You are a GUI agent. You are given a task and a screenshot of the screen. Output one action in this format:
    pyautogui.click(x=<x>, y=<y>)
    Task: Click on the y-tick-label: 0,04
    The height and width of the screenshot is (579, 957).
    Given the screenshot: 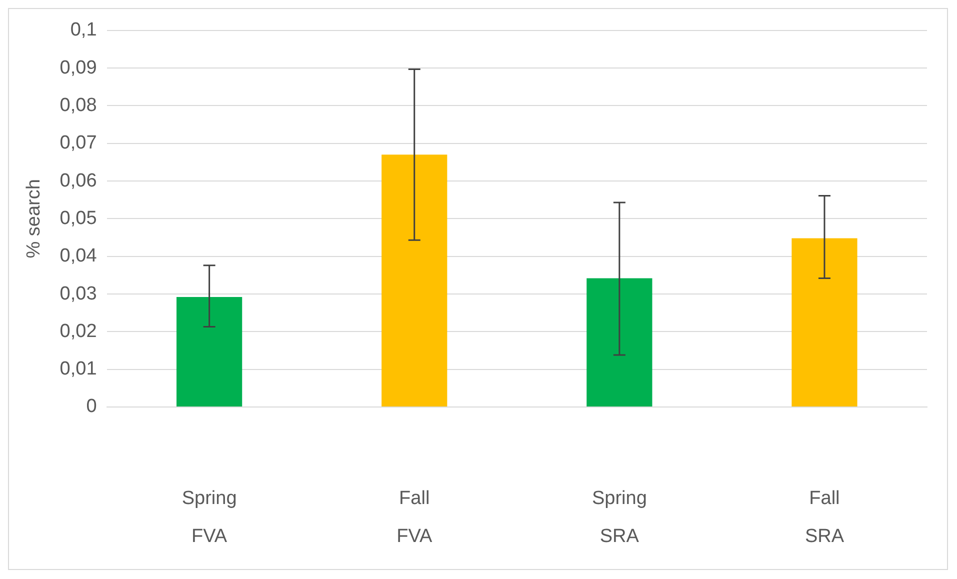 What is the action you would take?
    pyautogui.click(x=79, y=256)
    